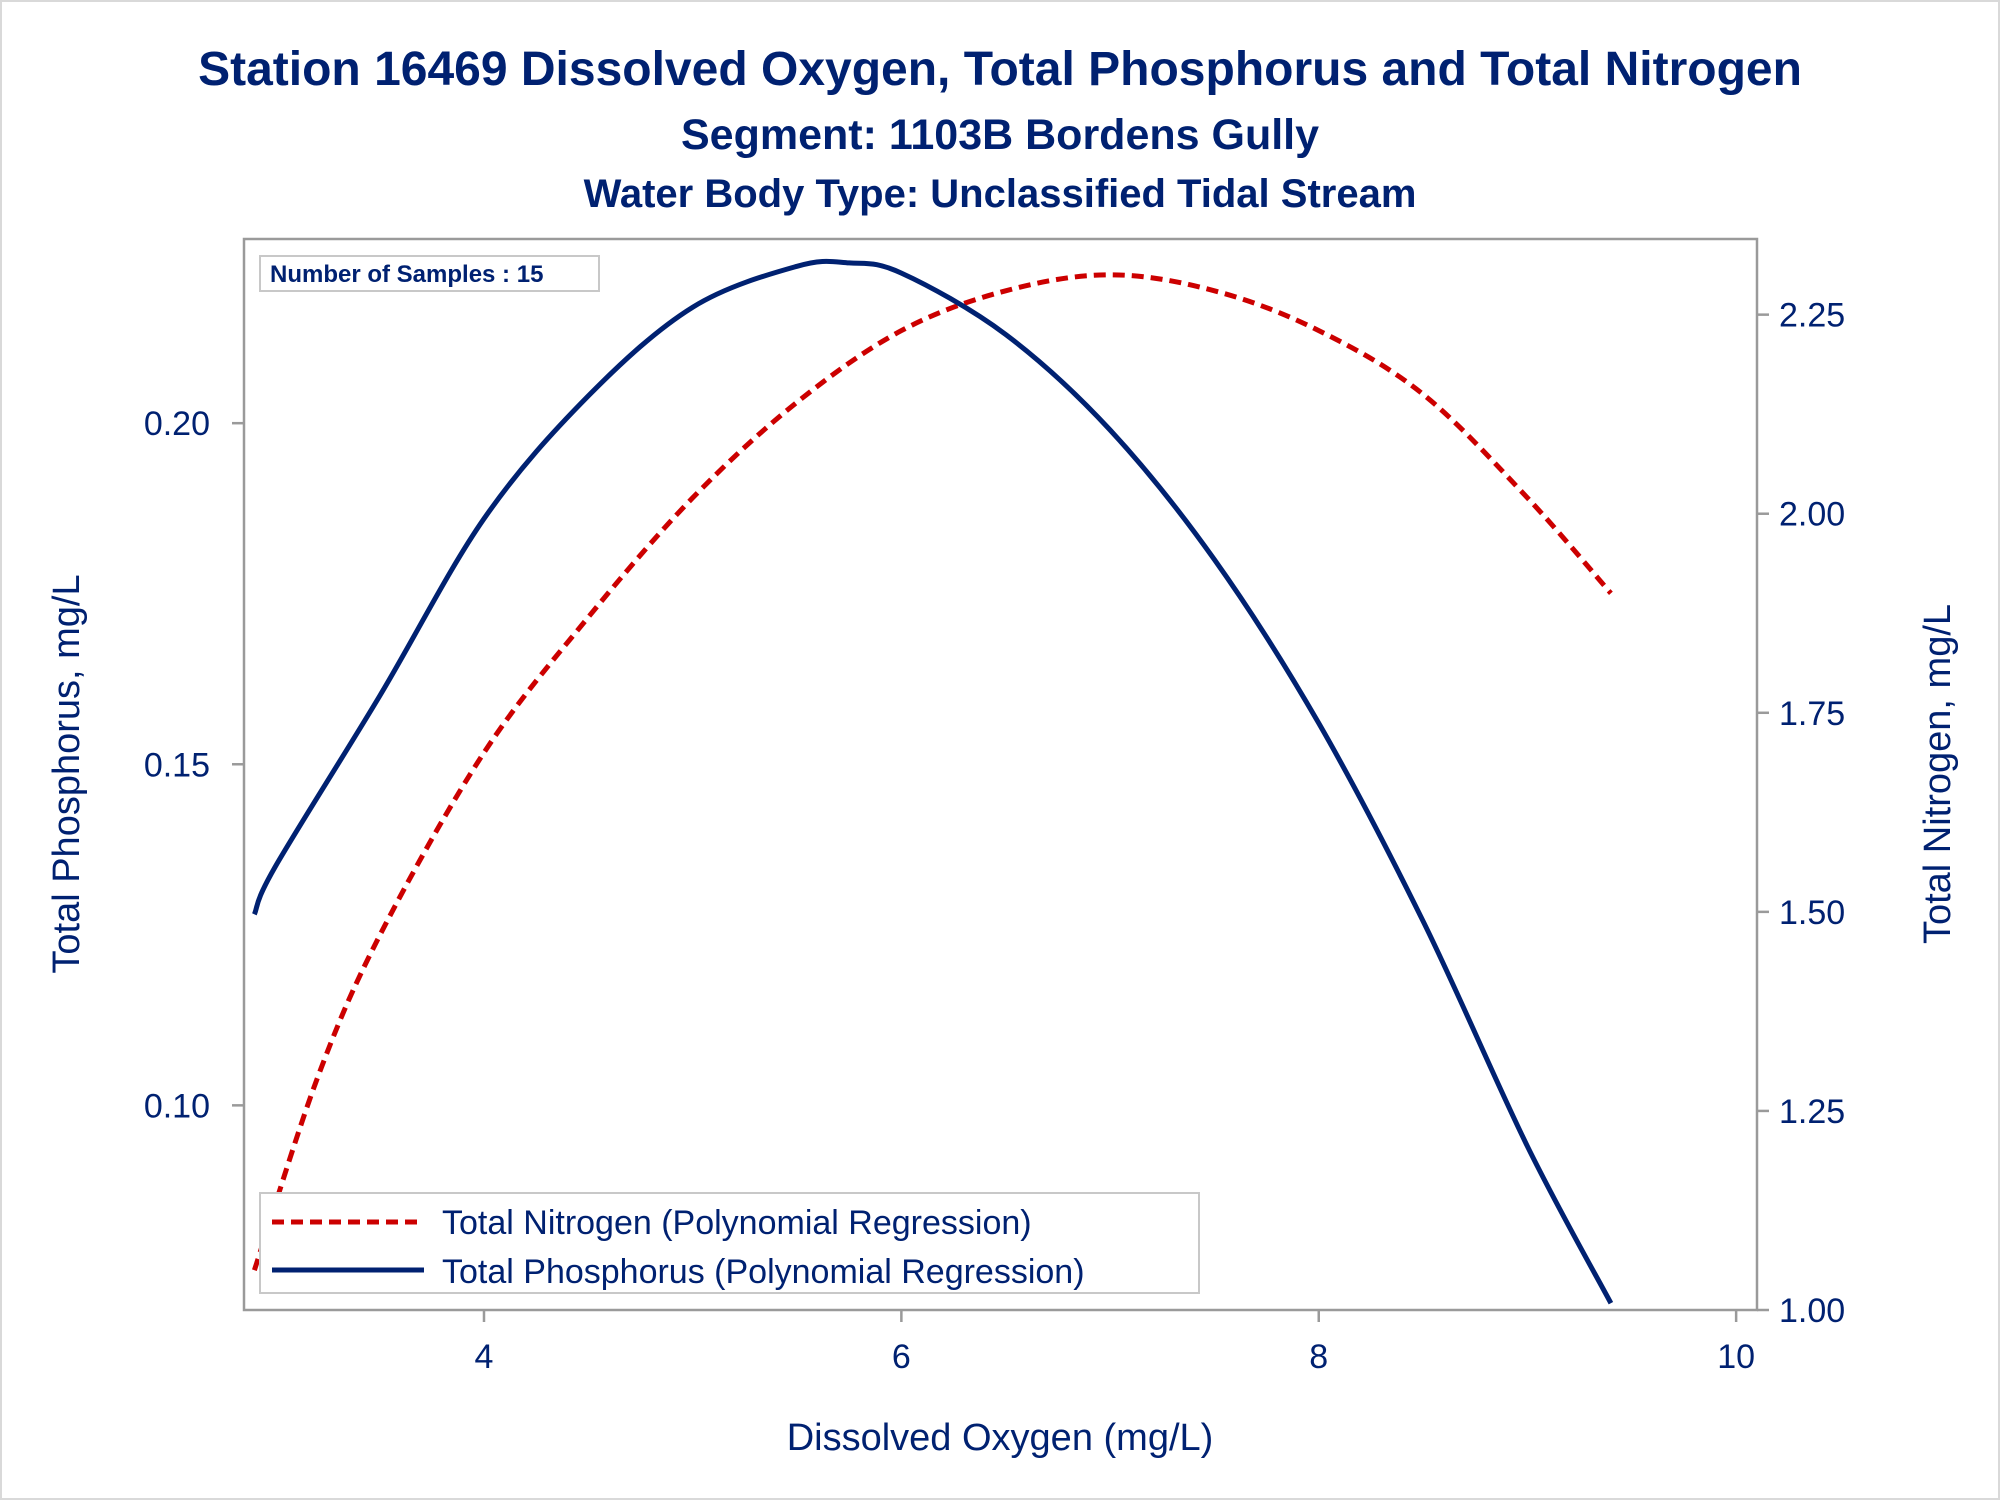  I want to click on x-tick-label: 6, so click(901, 1357).